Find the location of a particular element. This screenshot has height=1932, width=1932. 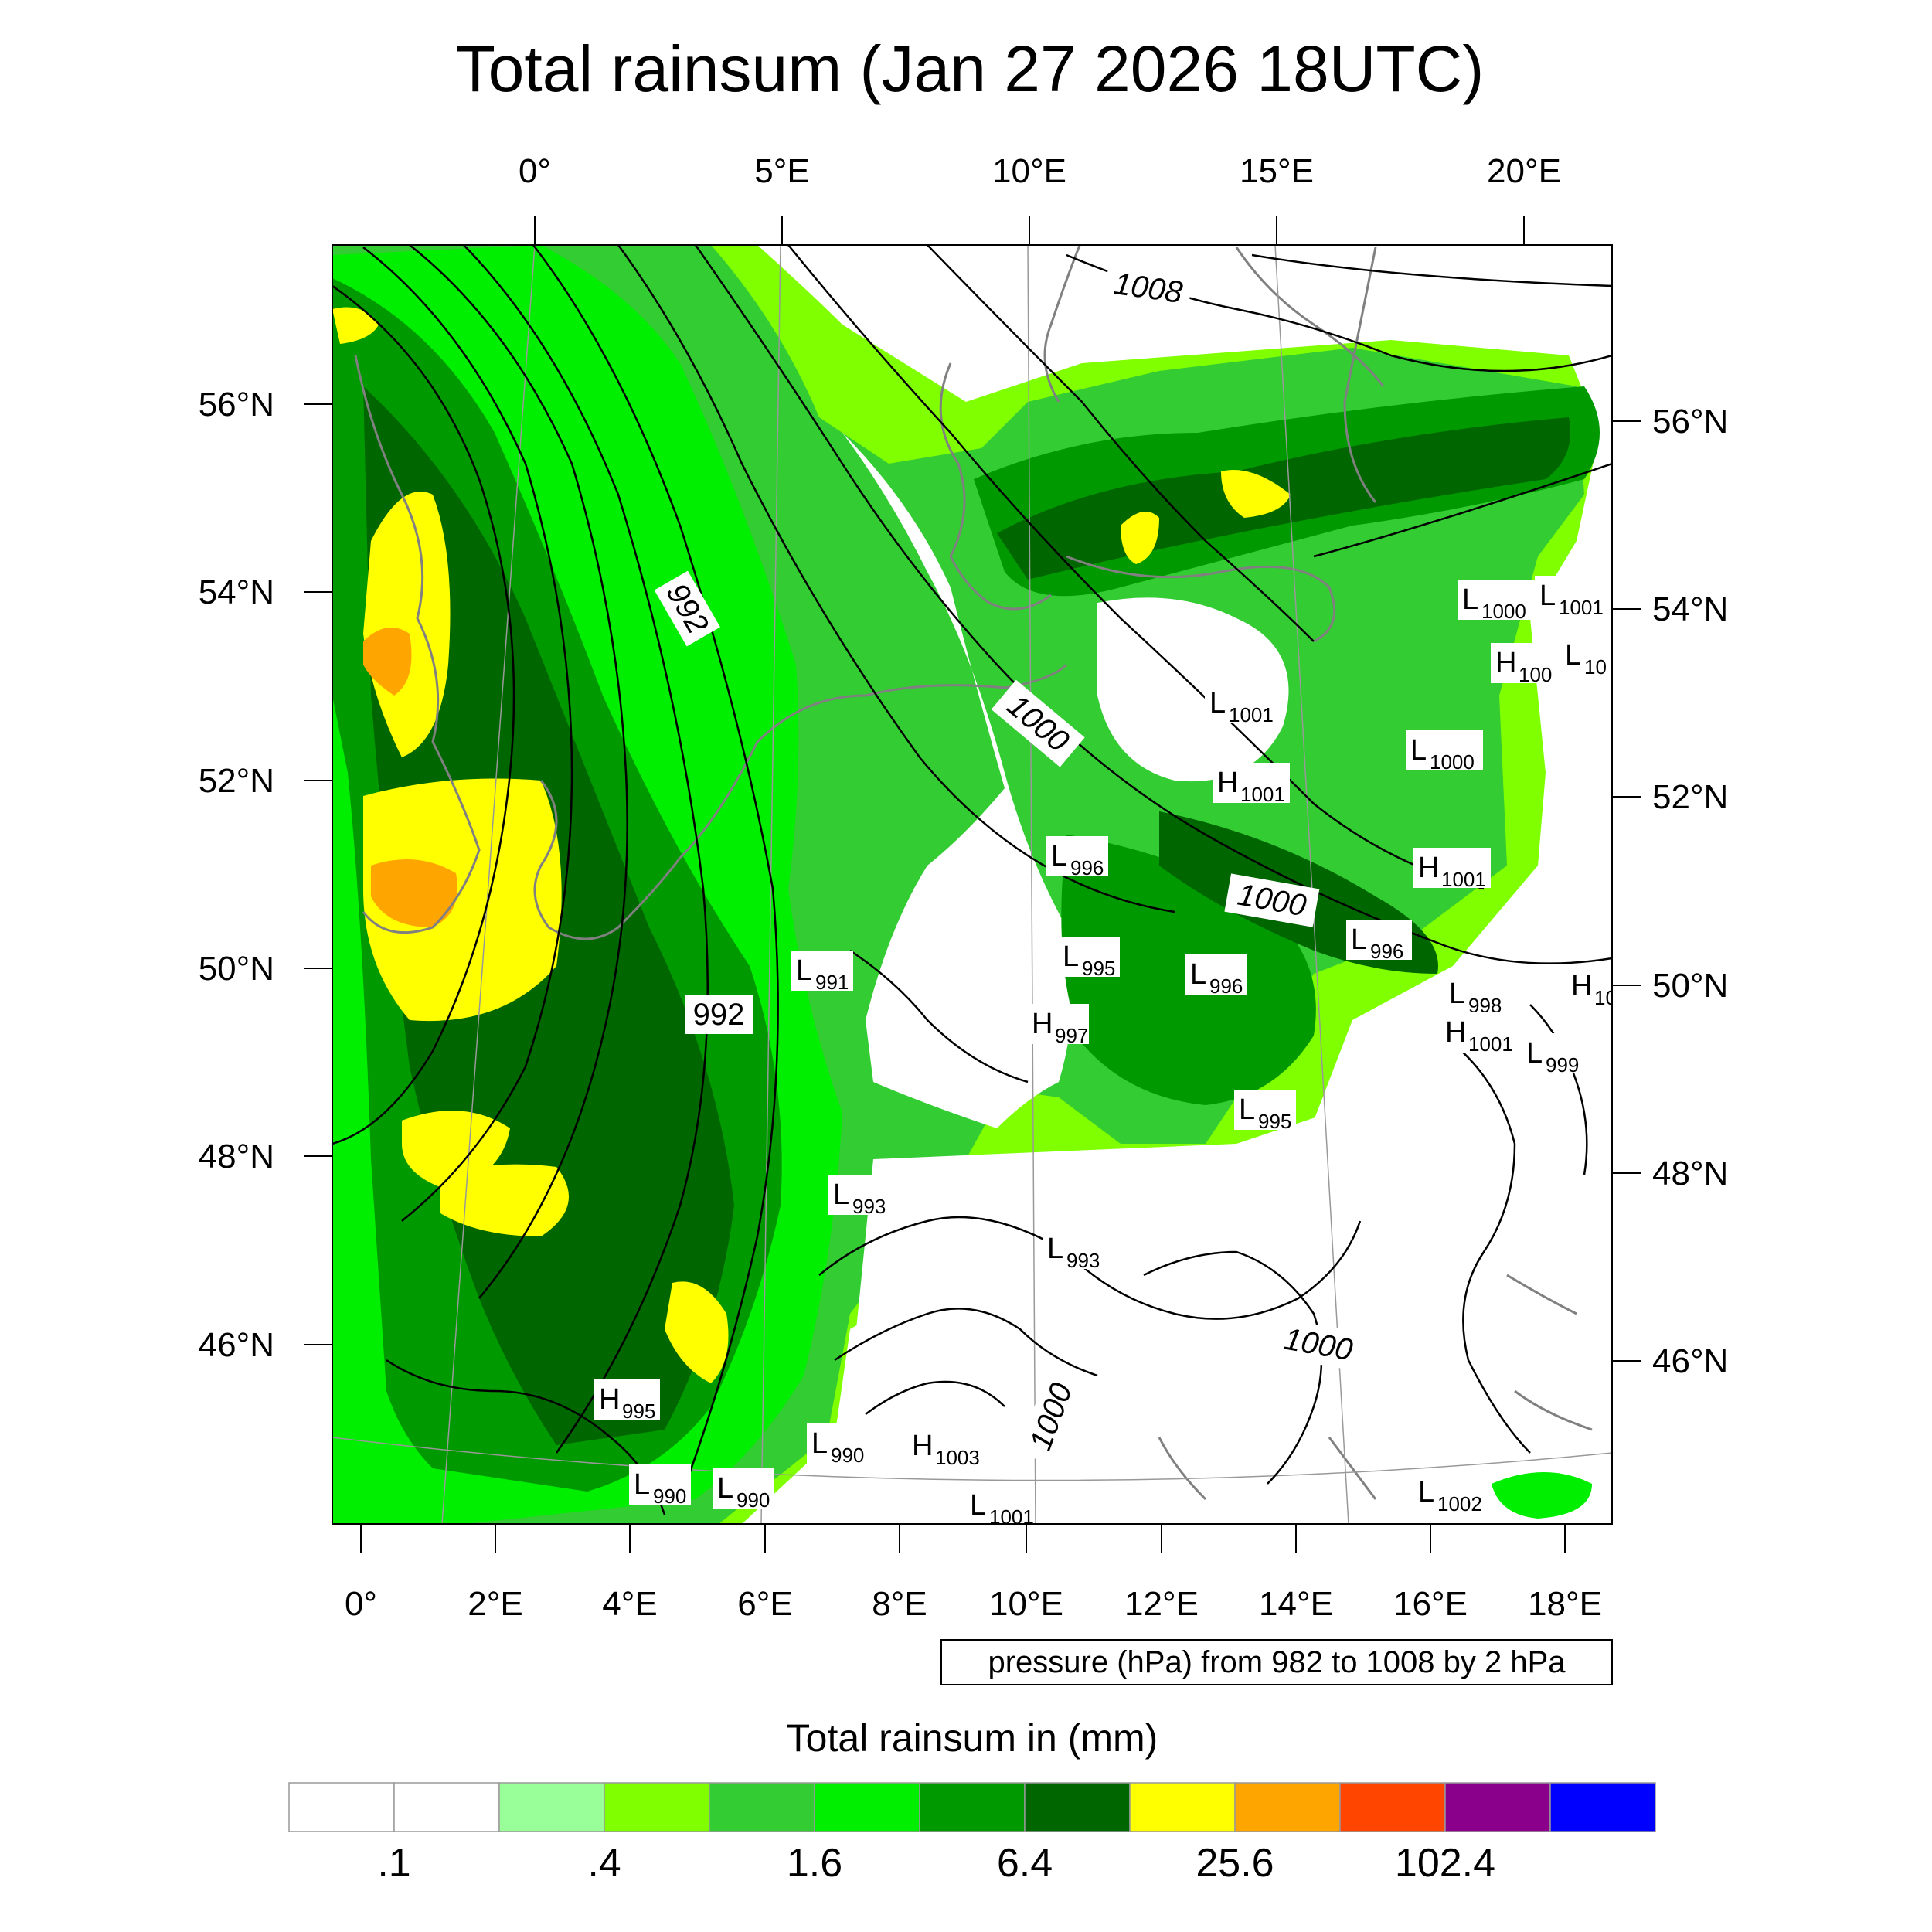

svg-text: 10 is located at coordinates (1605, 998).